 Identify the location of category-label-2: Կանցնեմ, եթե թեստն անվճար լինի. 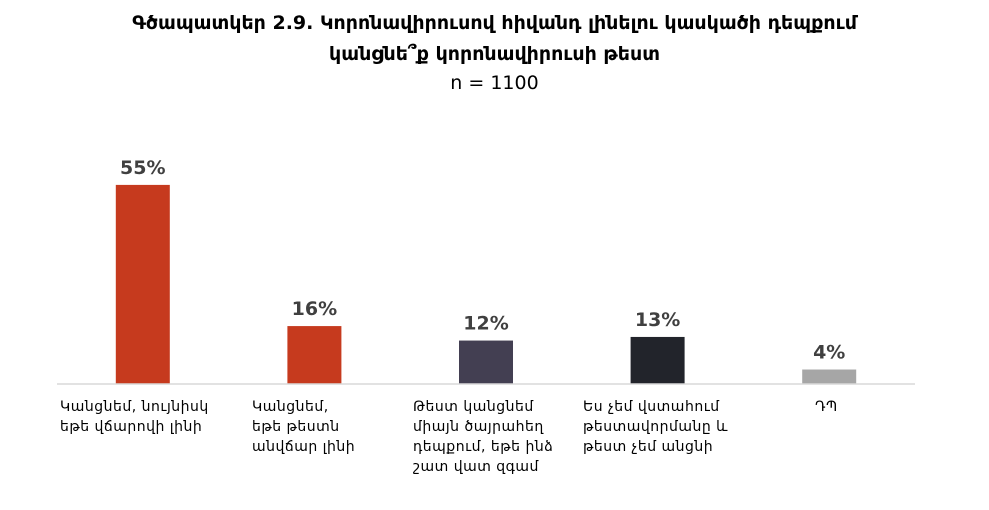
(304, 427).